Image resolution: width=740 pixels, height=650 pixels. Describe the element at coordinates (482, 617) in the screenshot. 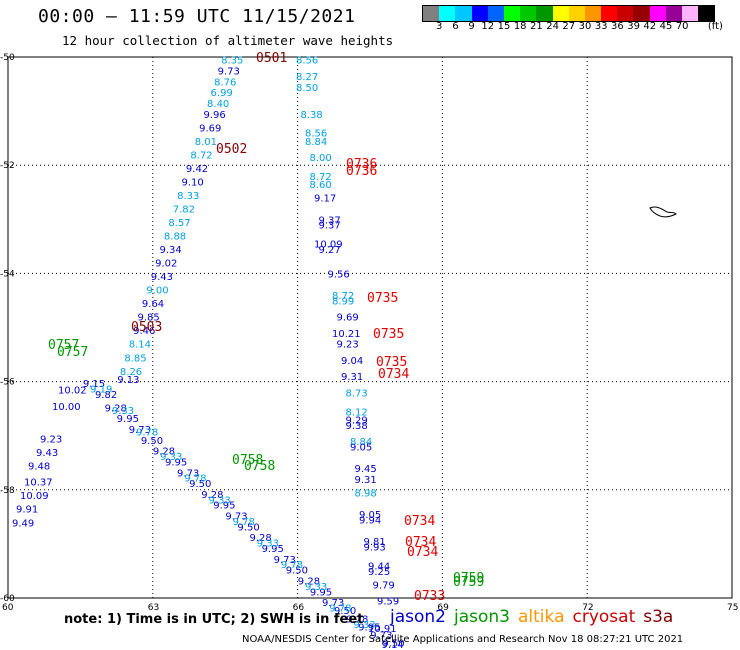

I see `satellite-legend-item: jason3` at that location.